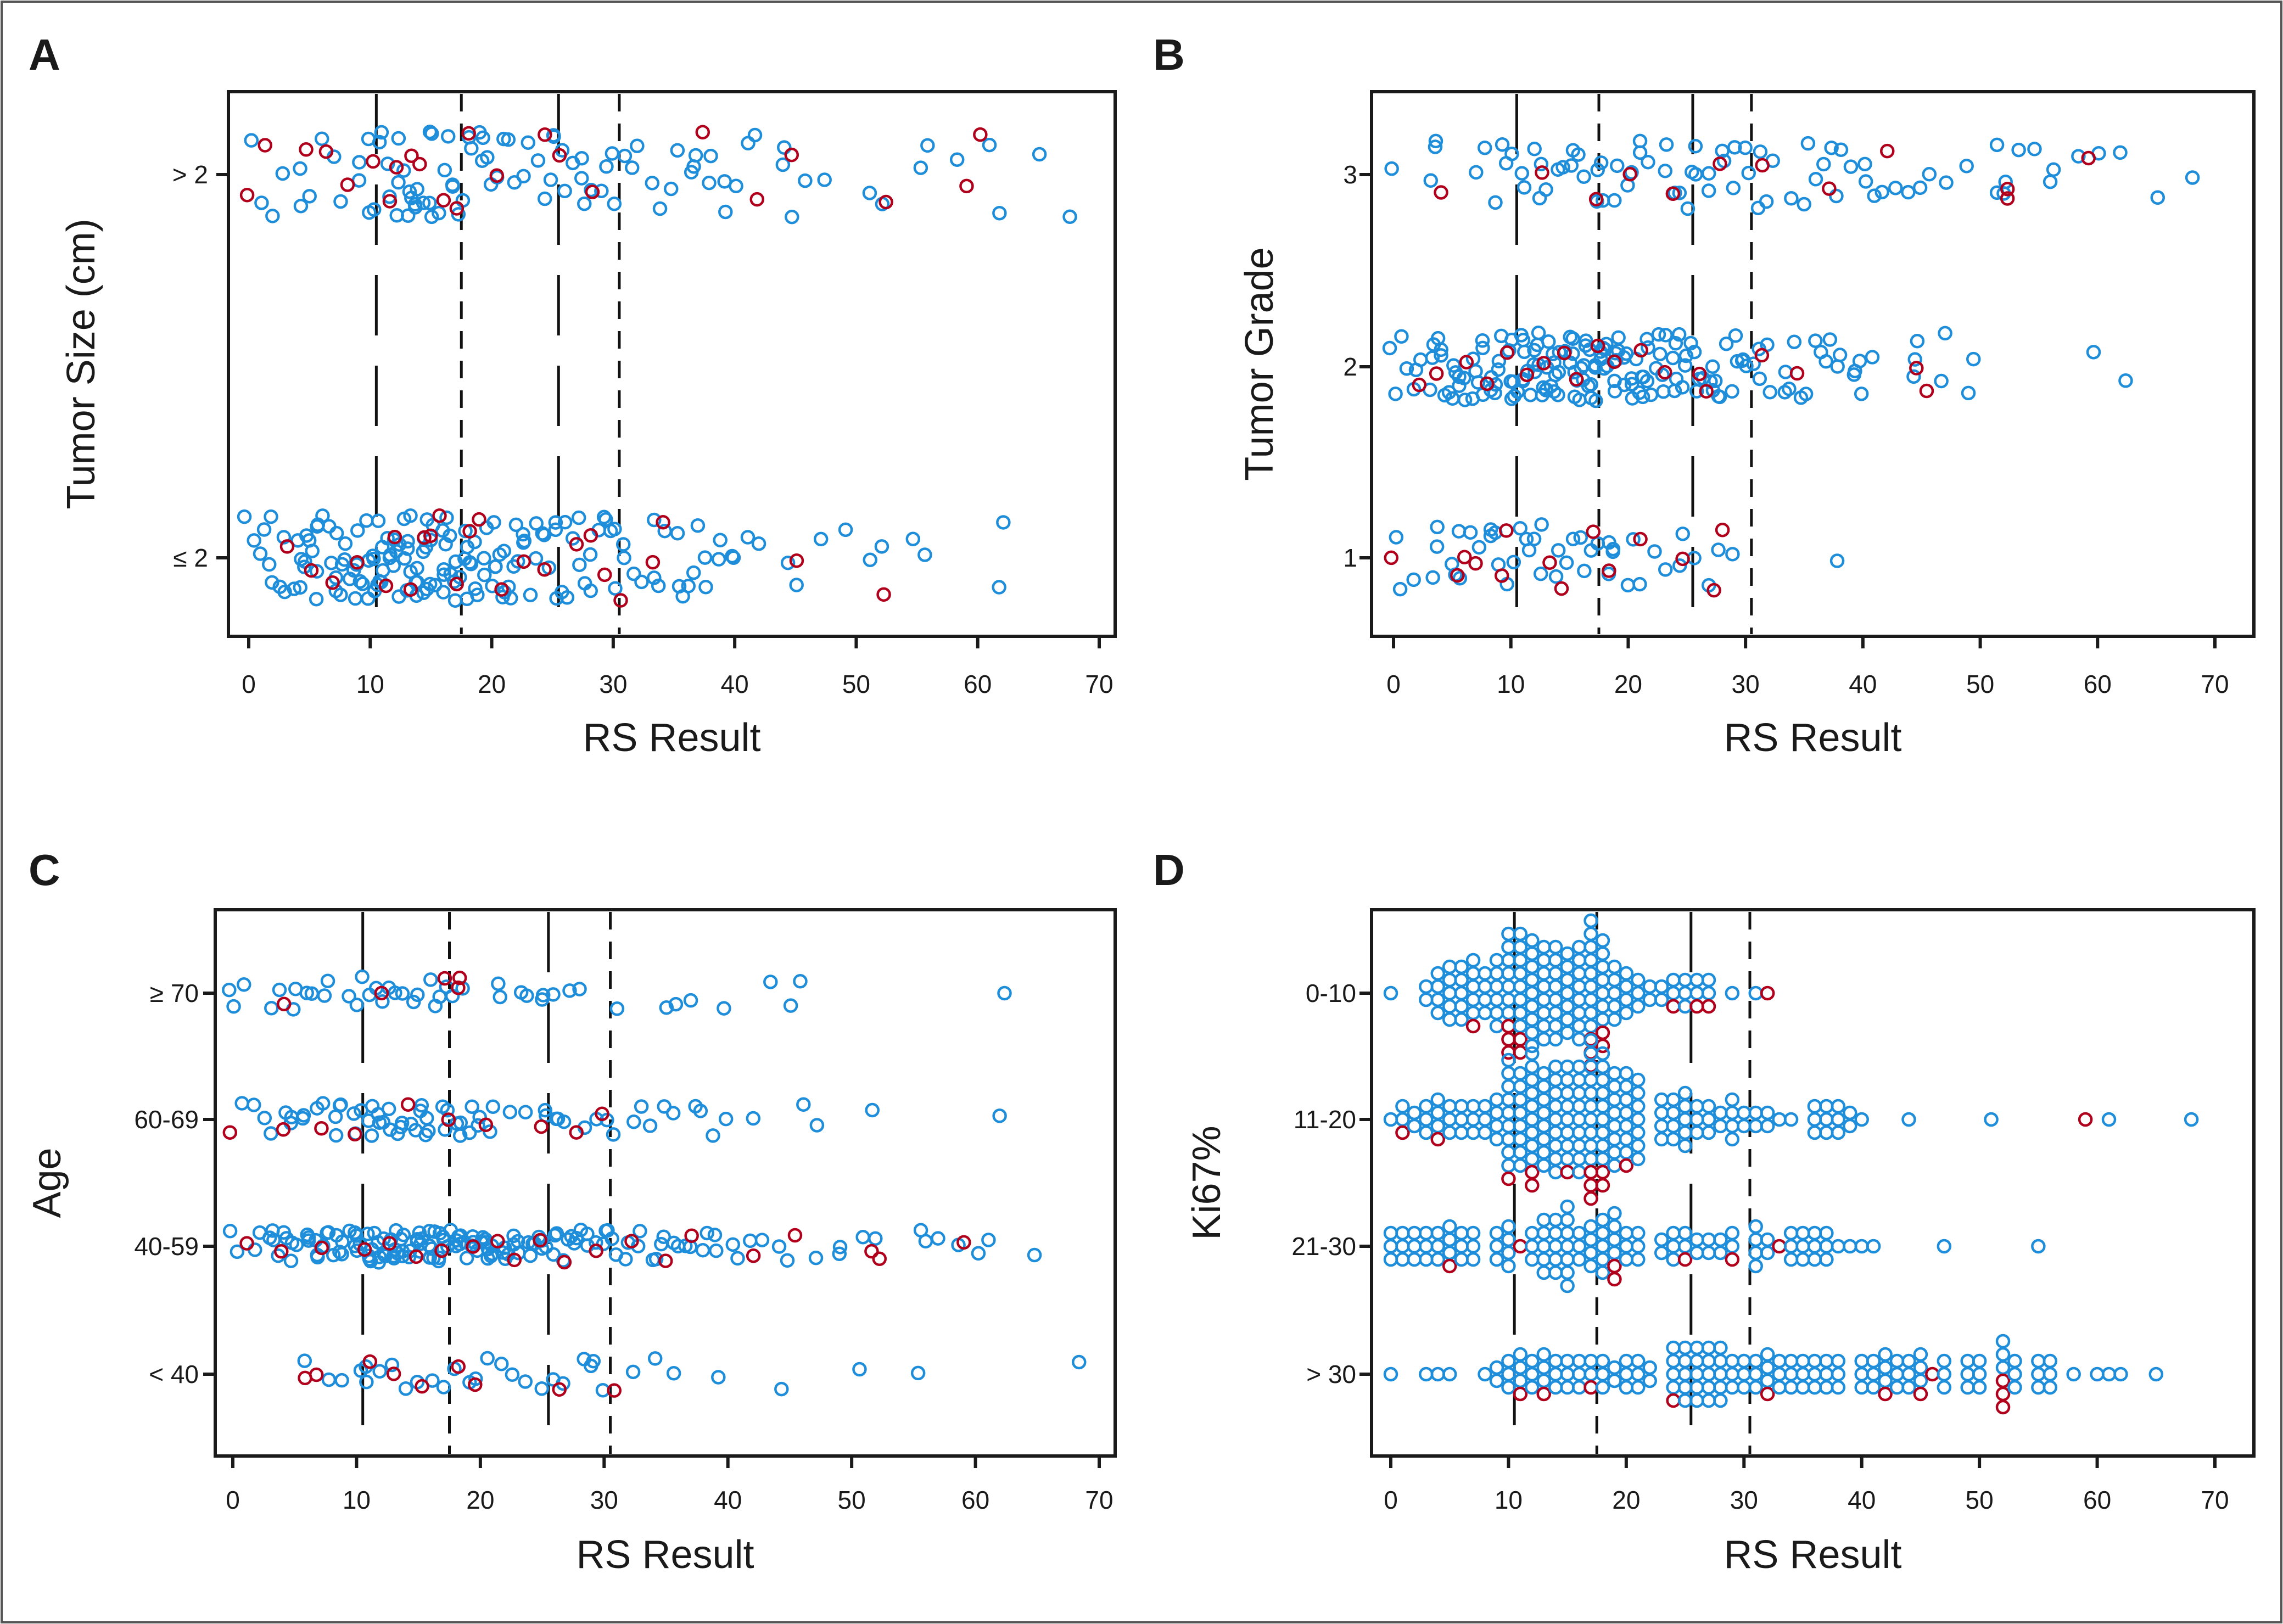 The width and height of the screenshot is (2283, 1624). I want to click on y-tick-label: 3, so click(1350, 175).